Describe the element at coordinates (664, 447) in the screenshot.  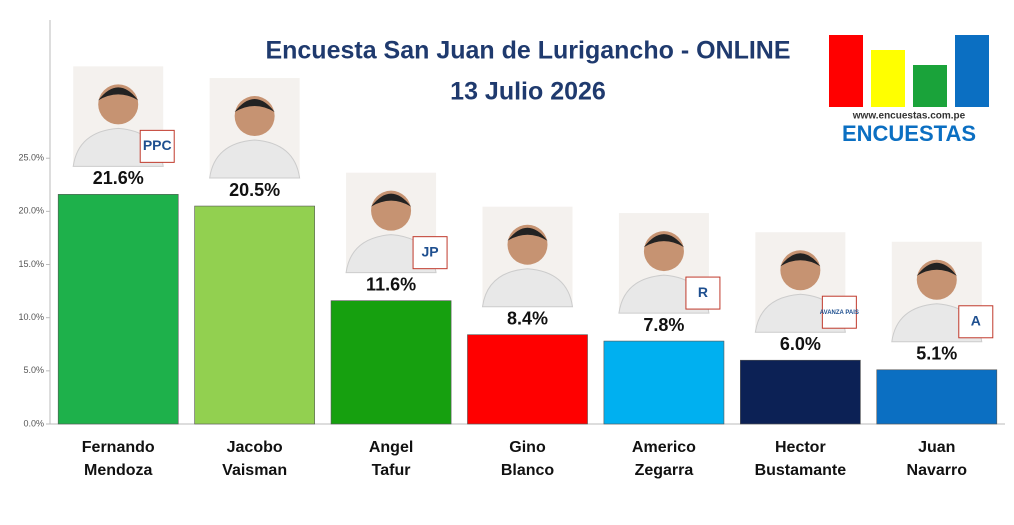
I see `x-tick-label: Americo` at that location.